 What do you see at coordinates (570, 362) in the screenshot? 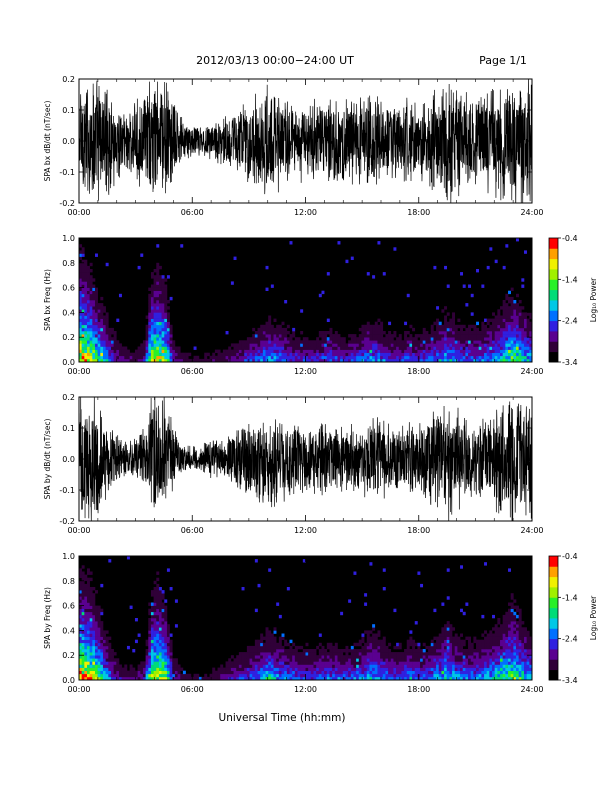
I see `bx-spectrogram-colorbar-tick-label: -3.4` at bounding box center [570, 362].